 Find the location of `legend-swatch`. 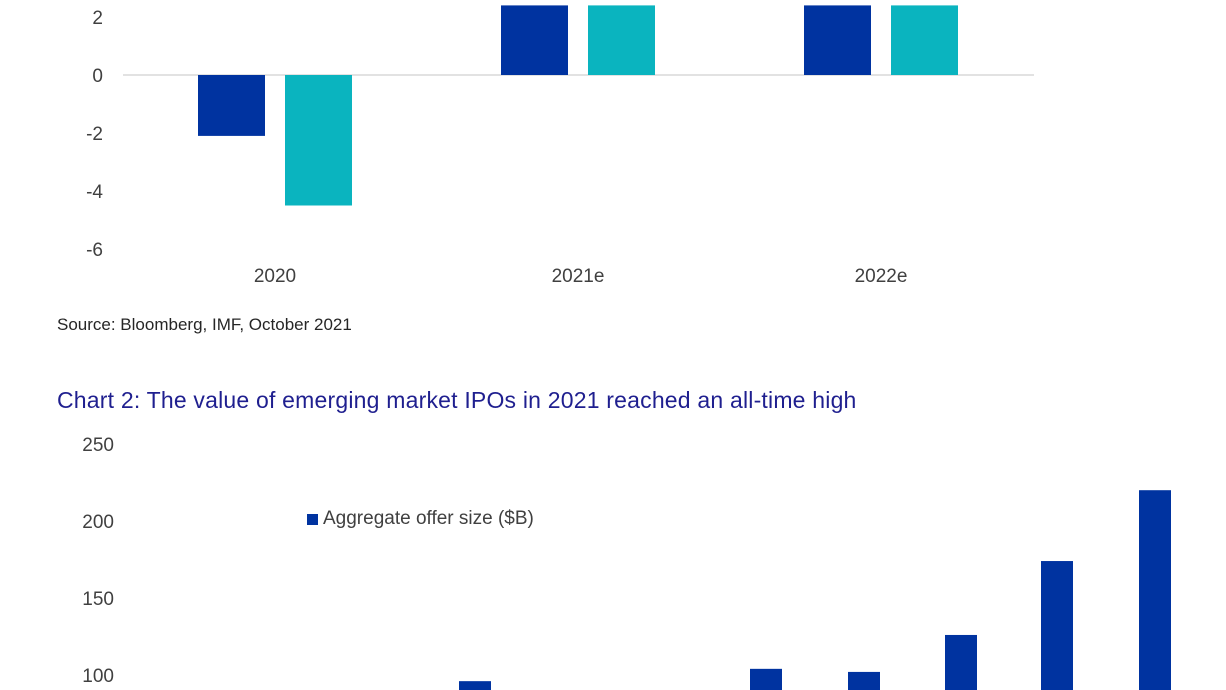

legend-swatch is located at coordinates (312, 519).